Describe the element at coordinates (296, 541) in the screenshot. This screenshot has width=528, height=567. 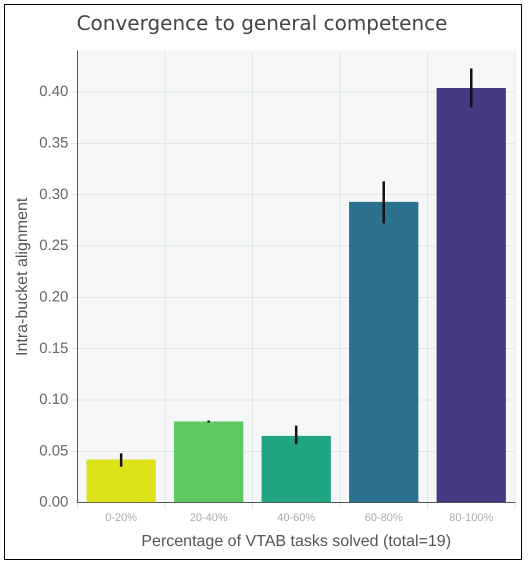
I see `x-axis-title: Percentage of VTAB tasks solved (total=19)` at that location.